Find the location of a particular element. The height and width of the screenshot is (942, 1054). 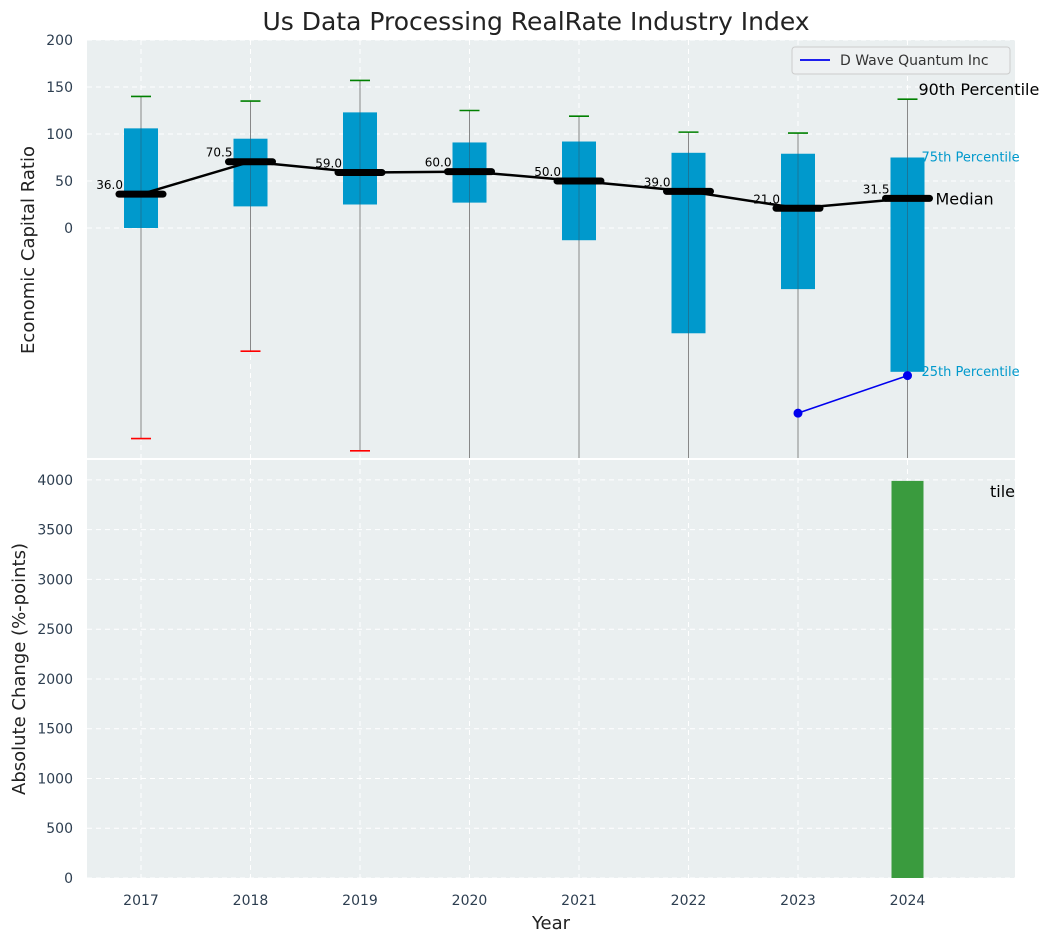

legend-box is located at coordinates (901, 60).